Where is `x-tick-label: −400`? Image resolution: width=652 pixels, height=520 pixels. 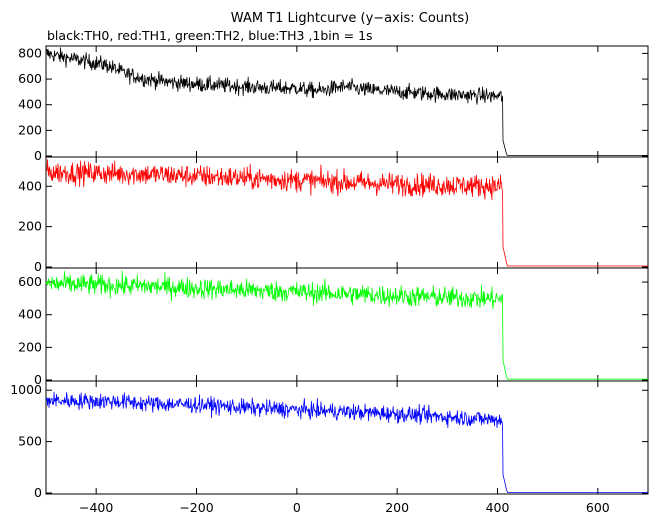
x-tick-label: −400 is located at coordinates (96, 507).